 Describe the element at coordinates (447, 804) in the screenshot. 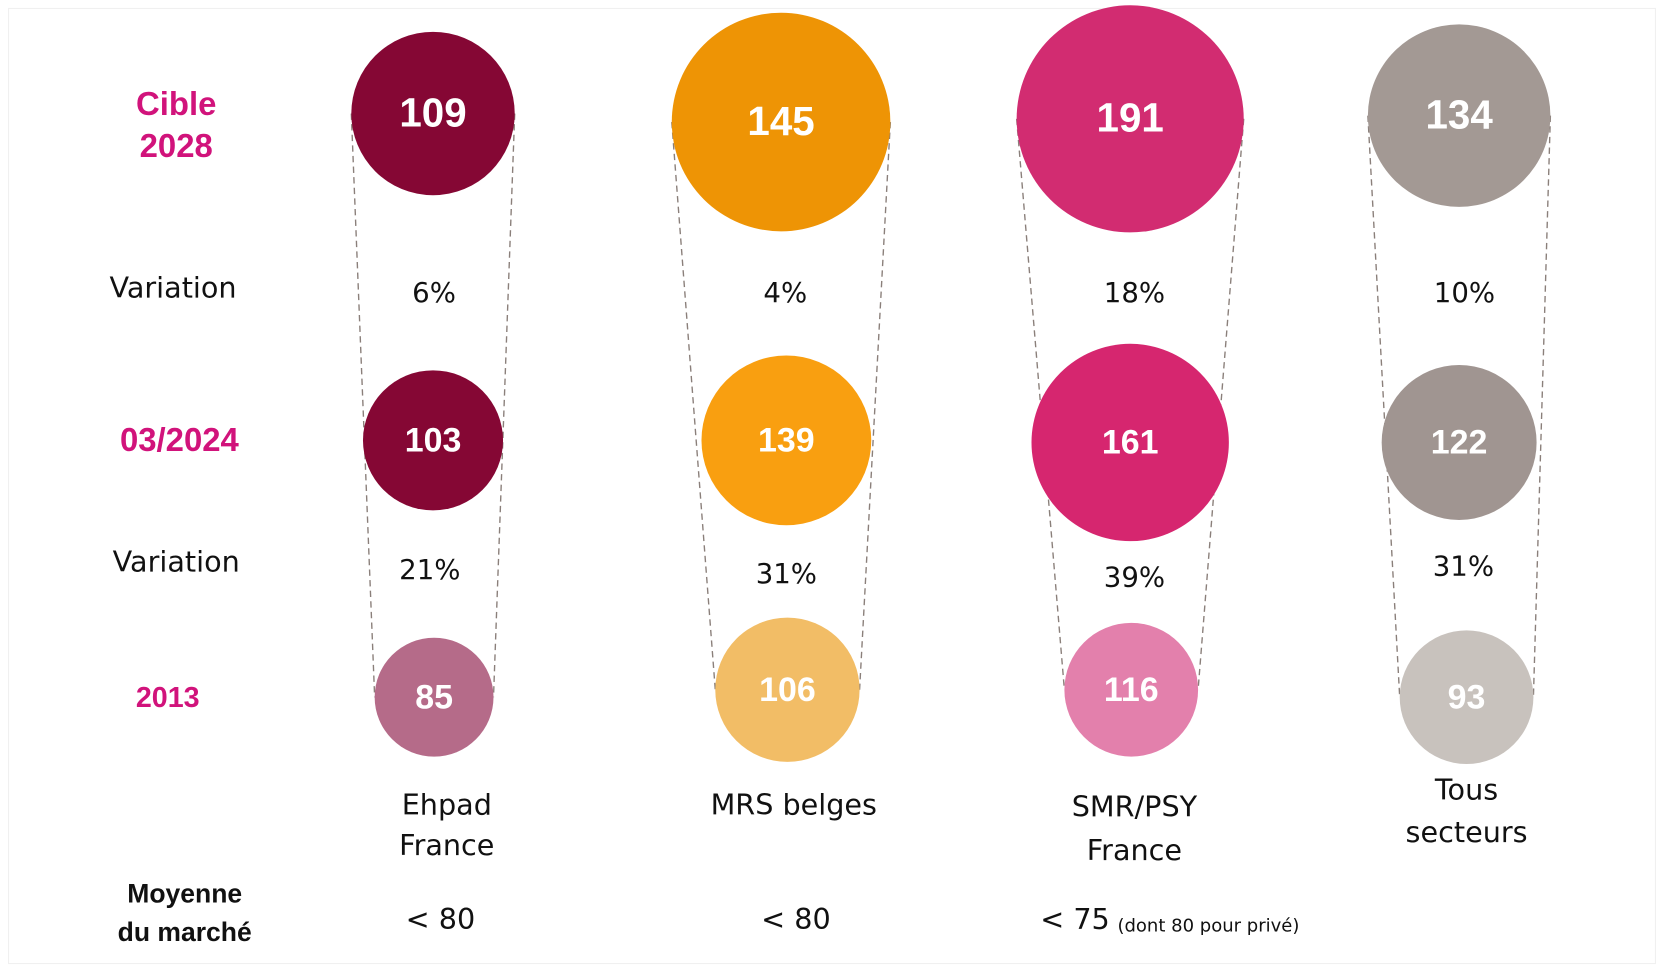

I see `column-name: Ehpad` at that location.